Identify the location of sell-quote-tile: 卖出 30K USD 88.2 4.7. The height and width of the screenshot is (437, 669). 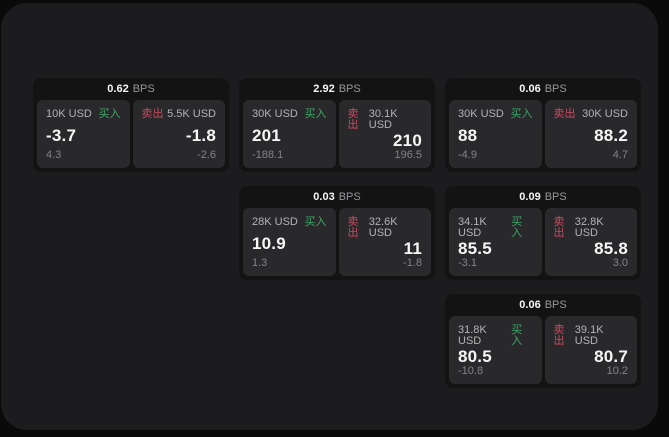
(590, 134).